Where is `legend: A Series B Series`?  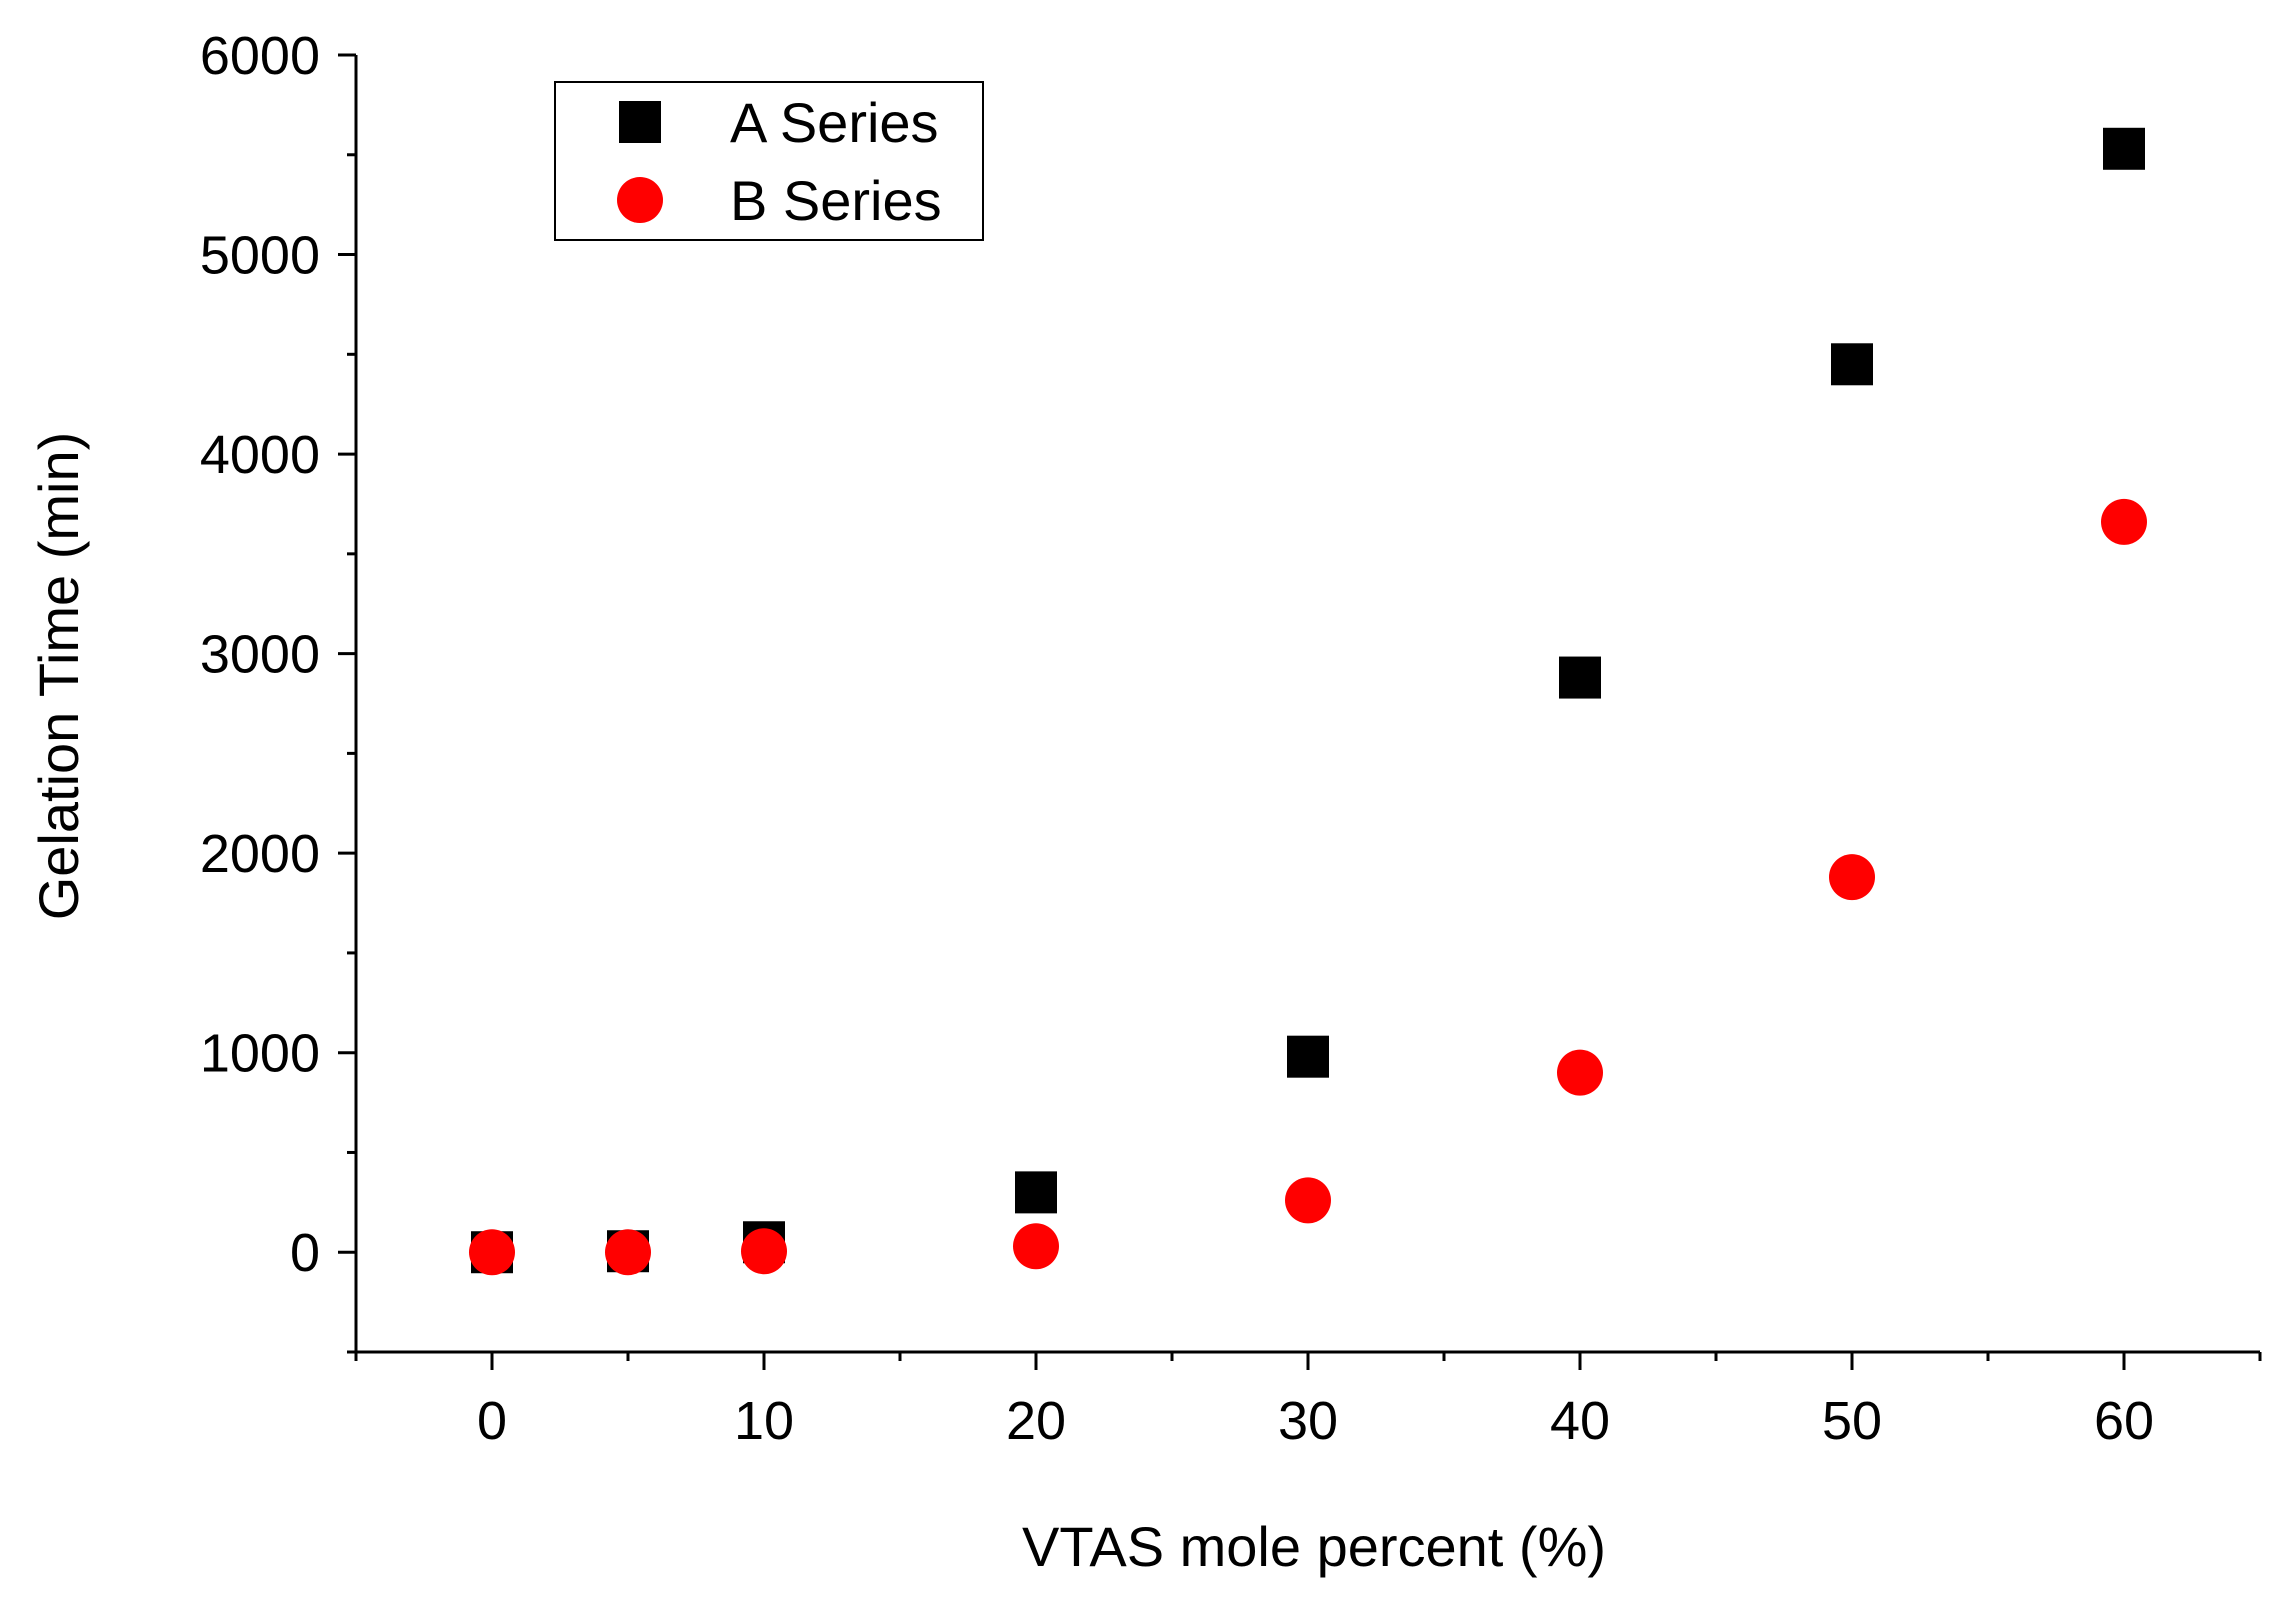 legend: A Series B Series is located at coordinates (769, 161).